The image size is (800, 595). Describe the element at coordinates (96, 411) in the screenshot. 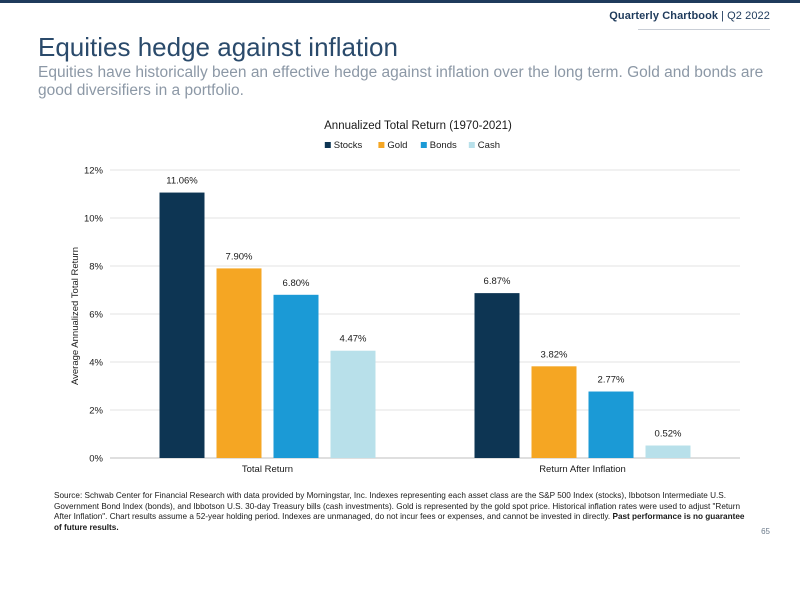

I see `y-tick-label: 2%` at that location.